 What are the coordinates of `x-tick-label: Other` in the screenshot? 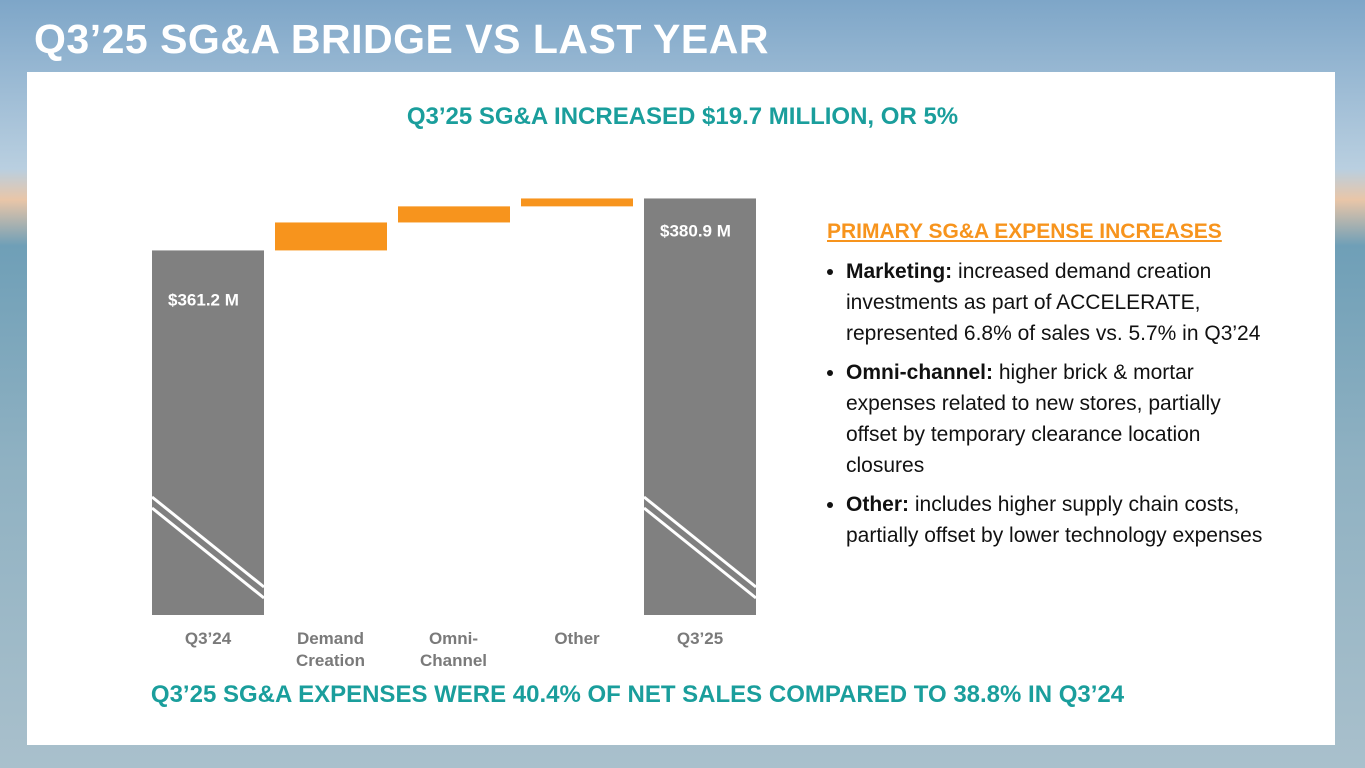 It's located at (577, 638).